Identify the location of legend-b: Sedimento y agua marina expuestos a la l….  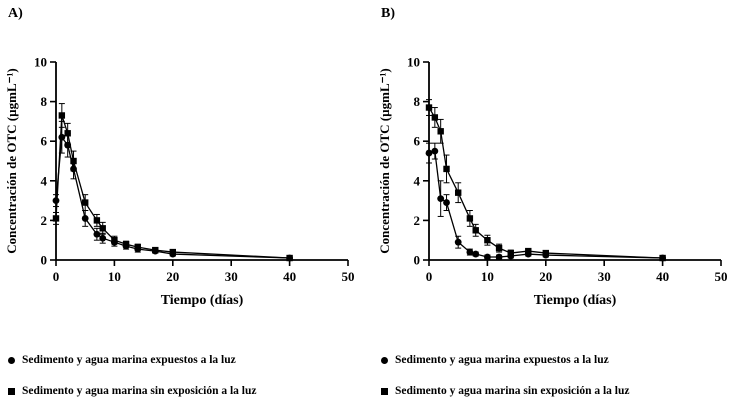
(505, 383).